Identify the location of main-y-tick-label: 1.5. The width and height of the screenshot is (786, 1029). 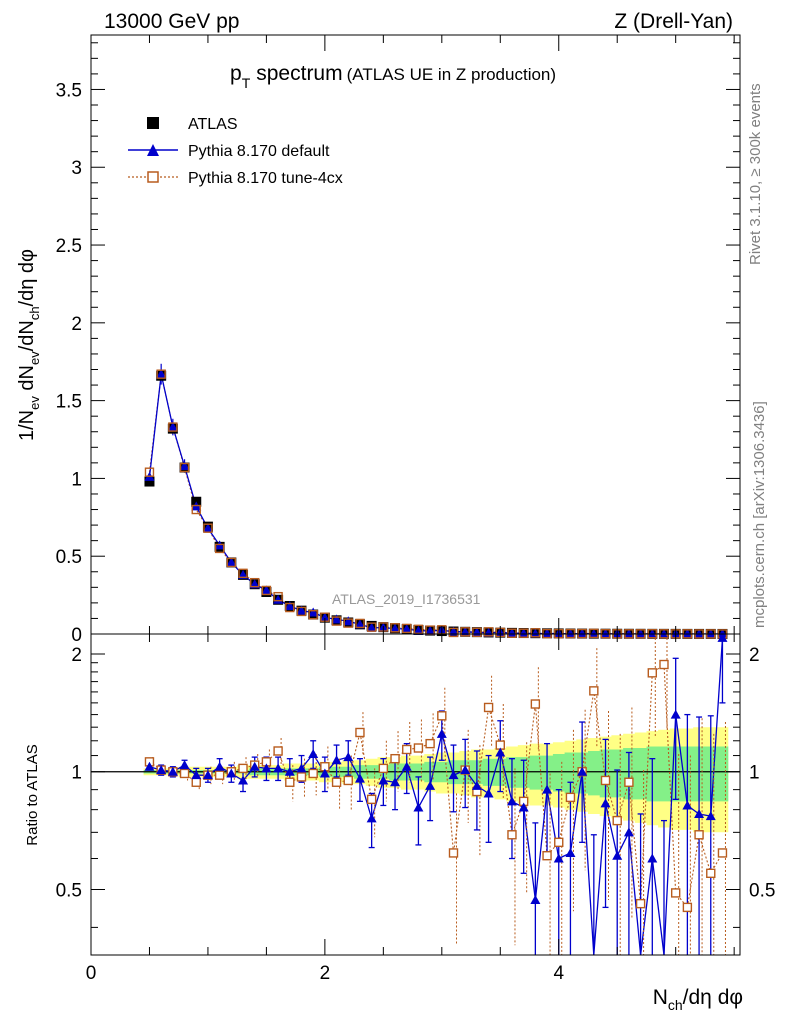
(69, 402).